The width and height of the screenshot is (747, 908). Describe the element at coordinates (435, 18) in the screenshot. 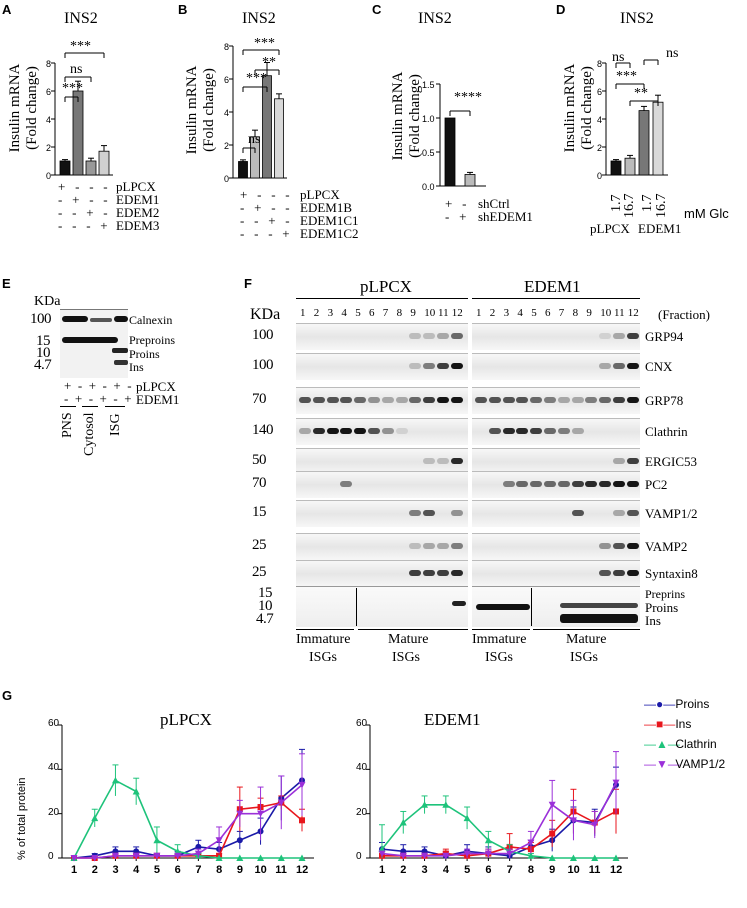

I see `panel-c-title: INS2` at that location.